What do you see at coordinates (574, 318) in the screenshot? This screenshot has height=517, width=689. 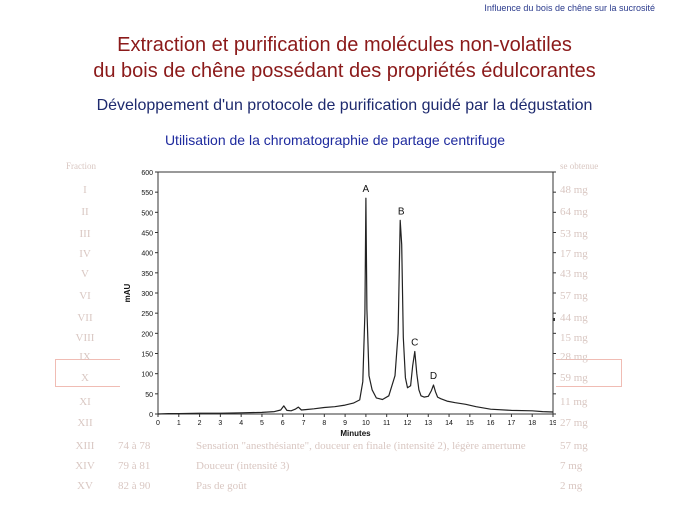 I see `faded-table-cell-mass: 44 mg` at bounding box center [574, 318].